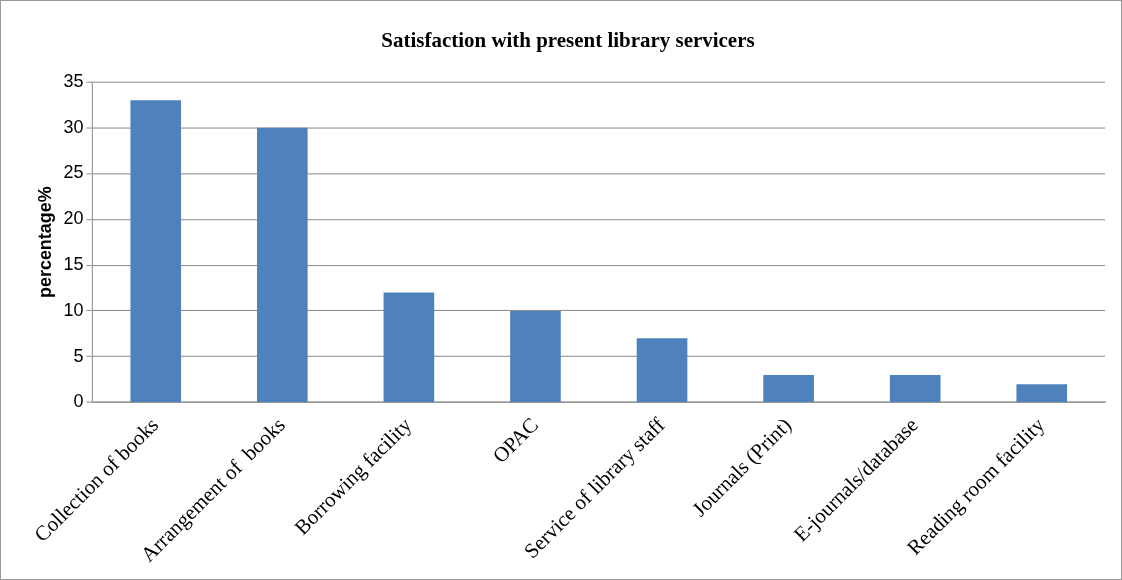 The width and height of the screenshot is (1122, 580). I want to click on y-tick-label: 15, so click(73, 264).